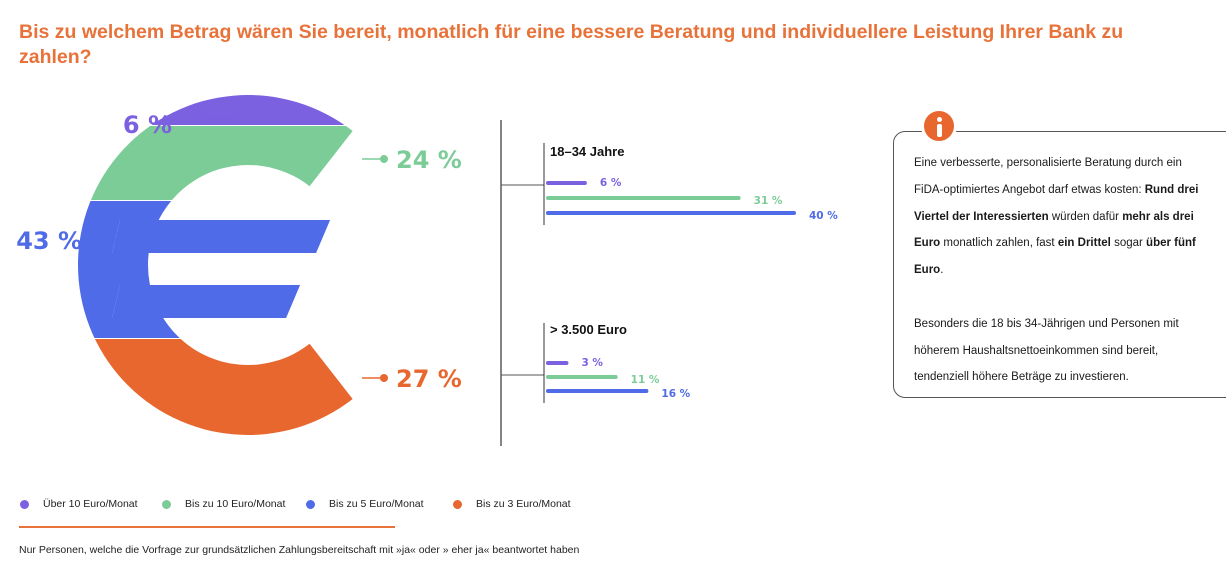 Image resolution: width=1226 pixels, height=574 pixels. Describe the element at coordinates (587, 151) in the screenshot. I see `group-title-18-34: 18–34 Jahre` at that location.